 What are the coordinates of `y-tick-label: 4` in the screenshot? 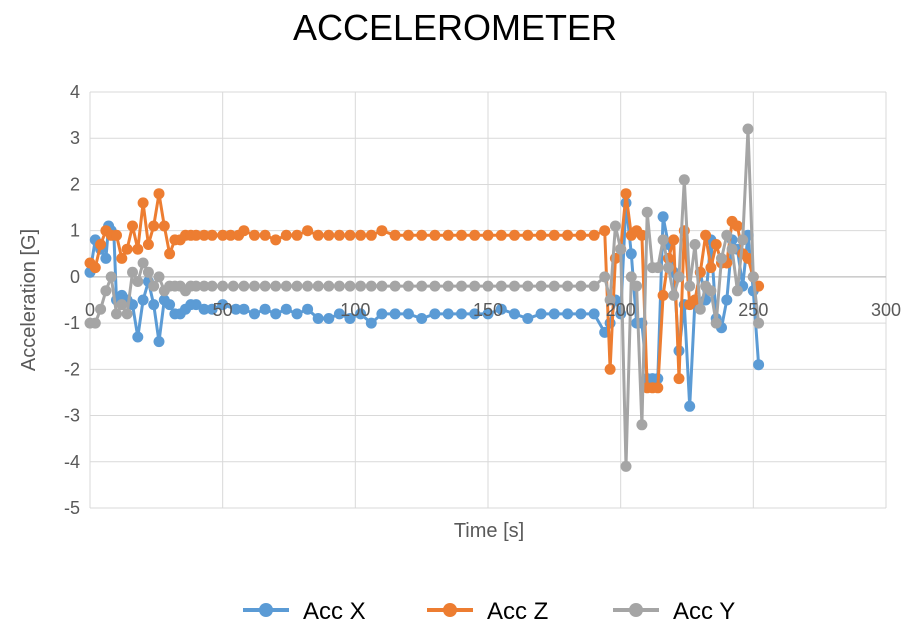 It's located at (75, 92).